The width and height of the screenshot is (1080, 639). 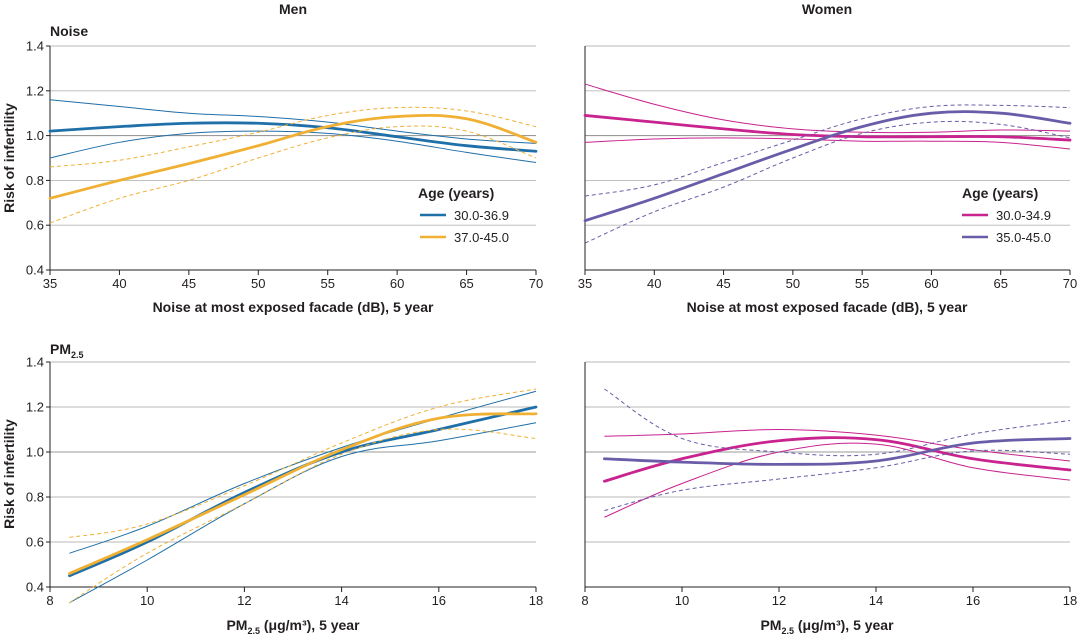 I want to click on x-axis-title-pm-men: PM2.5 (μg/m³), 5 year, so click(x=293, y=626).